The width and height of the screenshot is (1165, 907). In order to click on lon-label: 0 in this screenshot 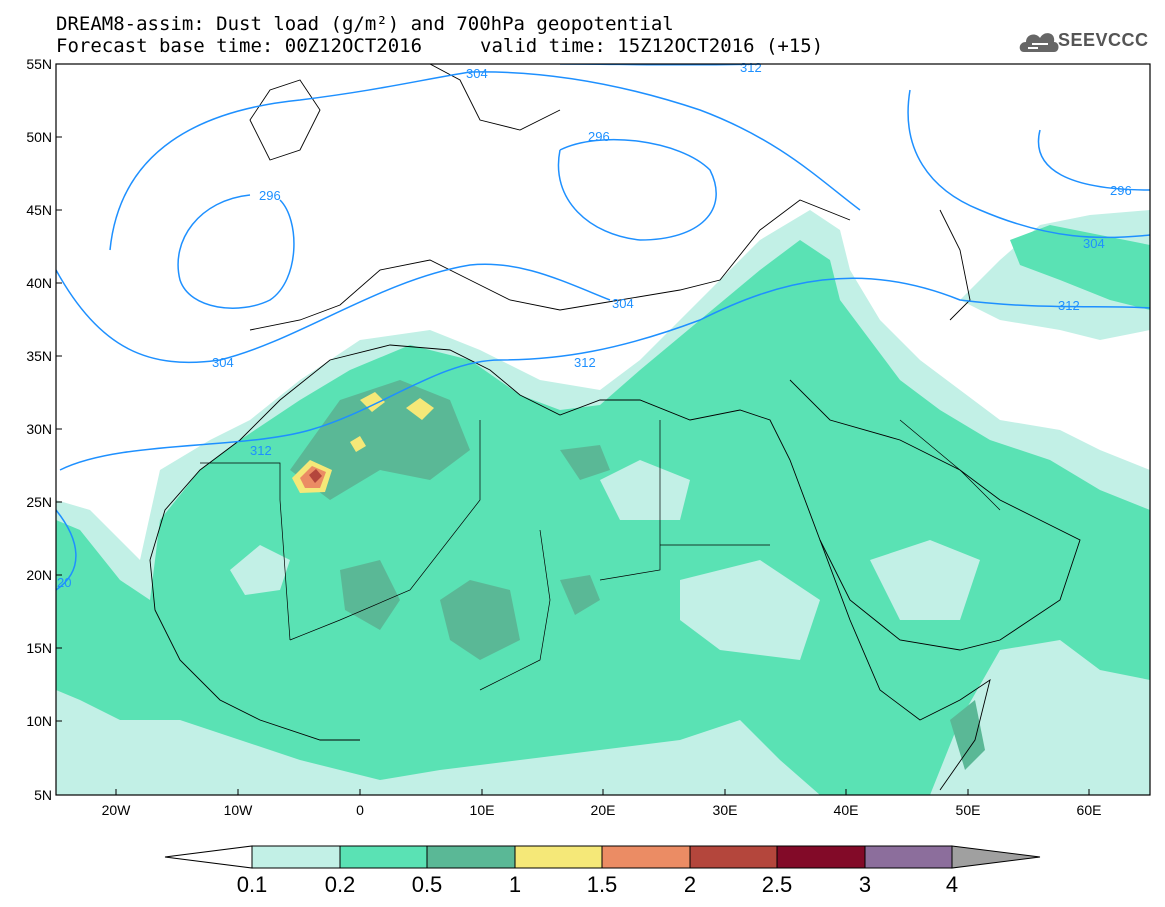, I will do `click(360, 810)`.